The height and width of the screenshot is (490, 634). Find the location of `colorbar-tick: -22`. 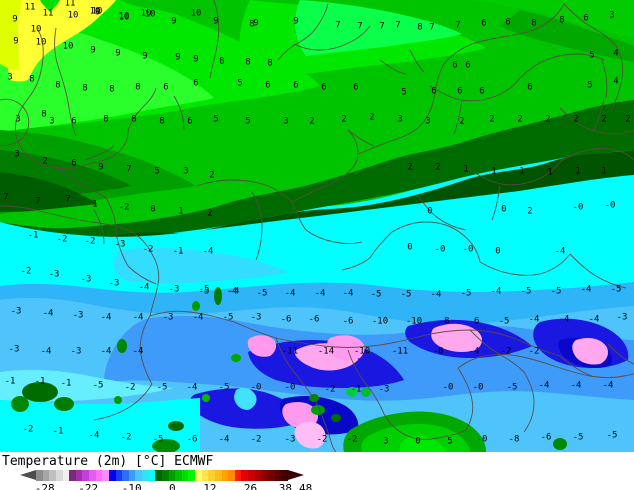

colorbar-tick: -22 is located at coordinates (88, 486).